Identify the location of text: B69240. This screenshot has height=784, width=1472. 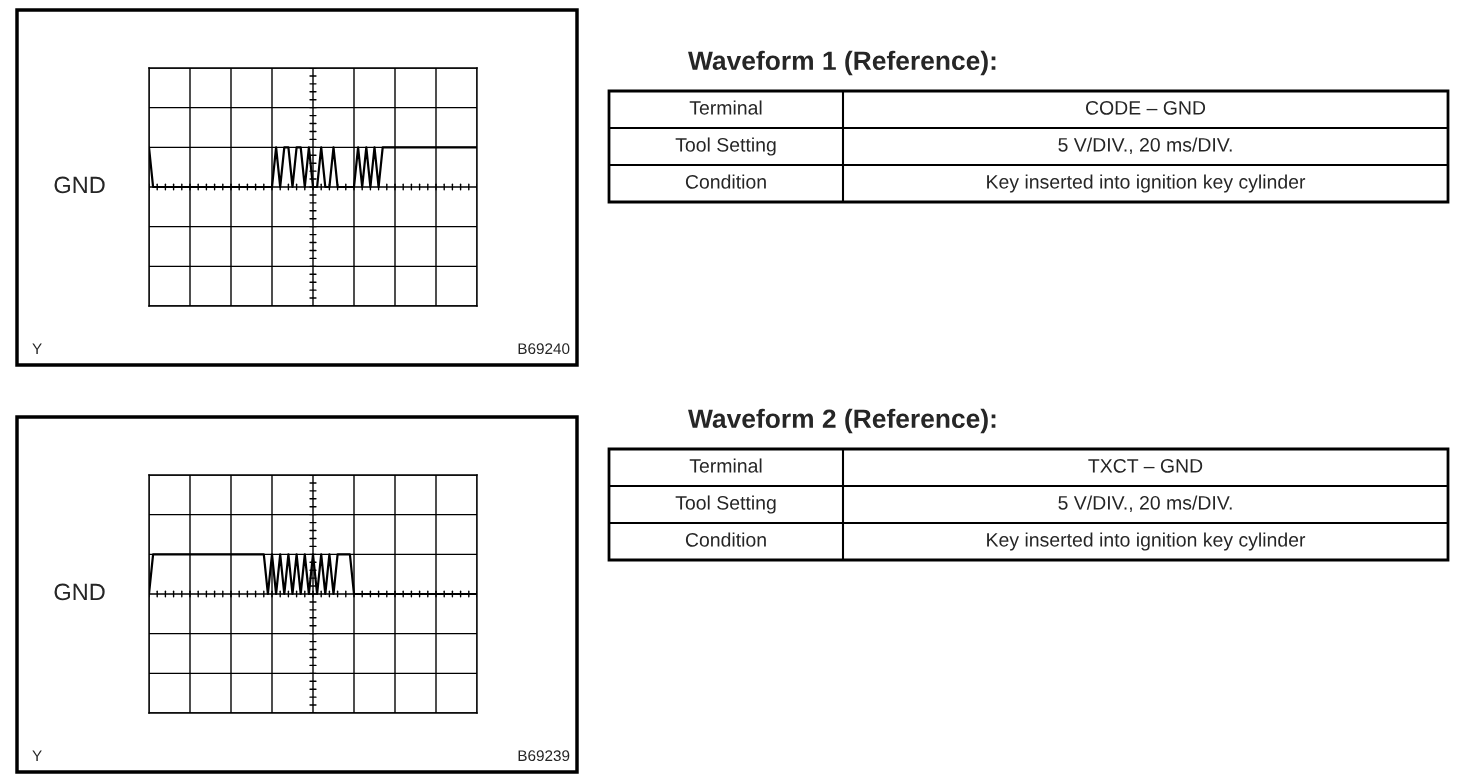
(544, 349).